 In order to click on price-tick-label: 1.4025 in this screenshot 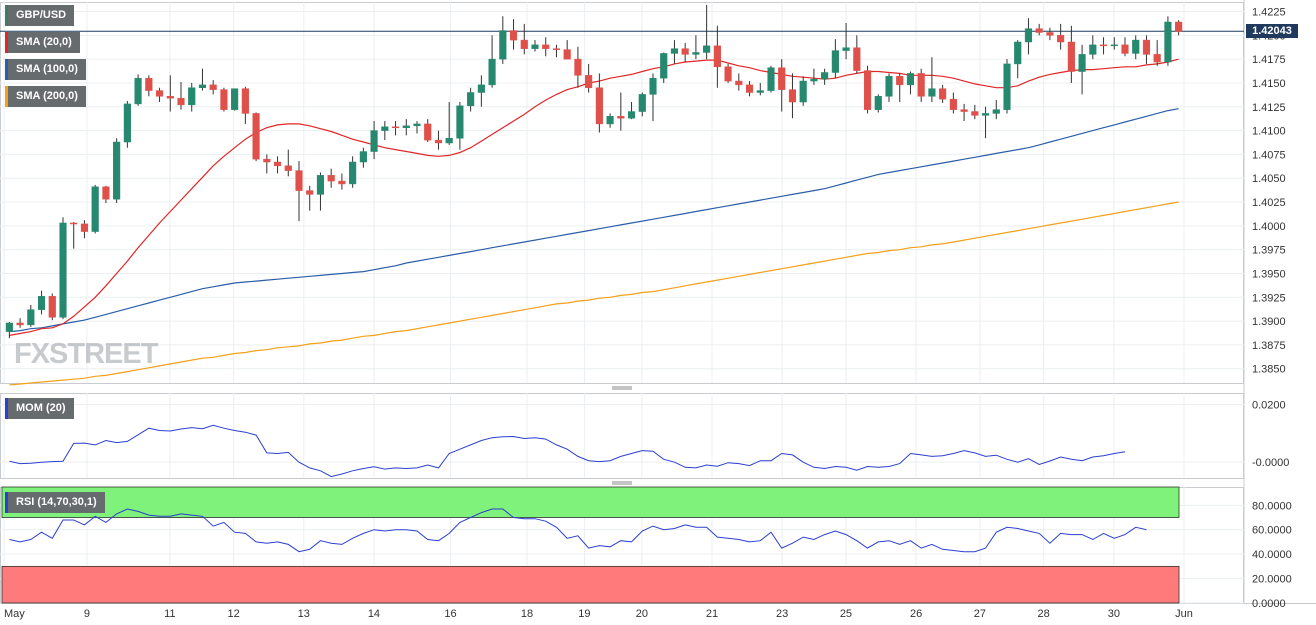, I will do `click(1269, 203)`.